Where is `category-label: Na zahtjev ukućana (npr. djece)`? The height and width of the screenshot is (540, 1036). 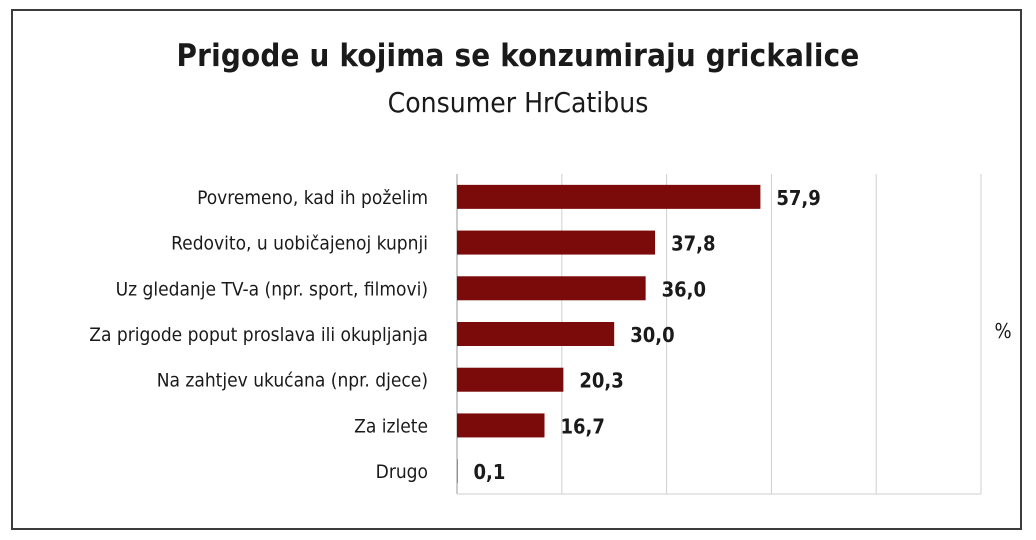
category-label: Na zahtjev ukućana (npr. djece) is located at coordinates (292, 381).